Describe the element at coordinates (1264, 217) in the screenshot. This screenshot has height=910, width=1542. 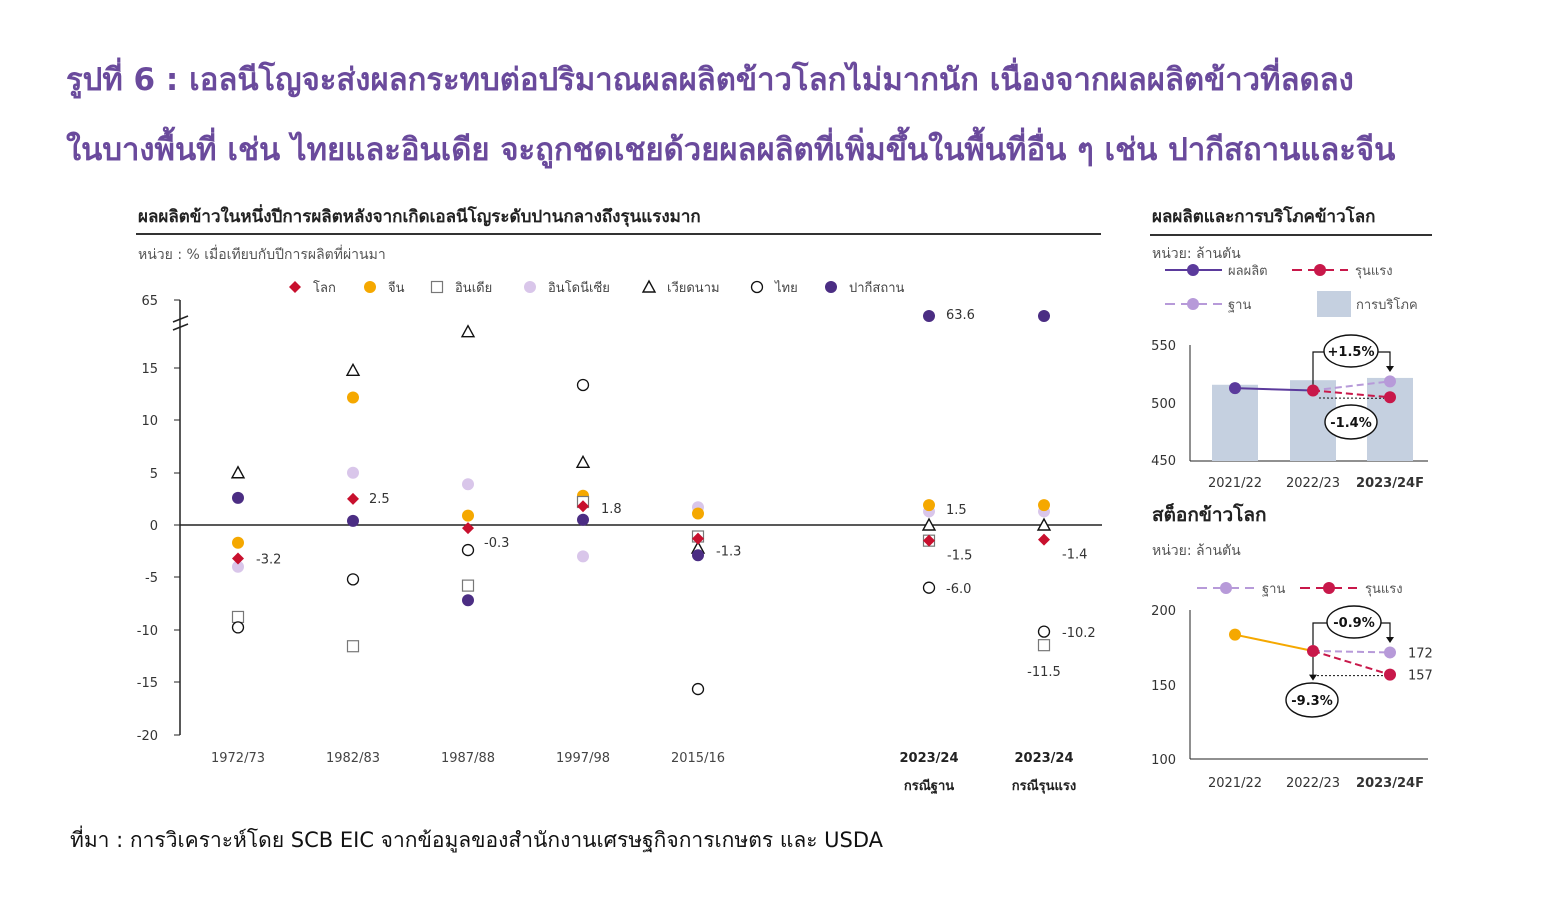
I see `production-chart-title: ผลผลิตและการบริโภคข้าวโลก` at that location.